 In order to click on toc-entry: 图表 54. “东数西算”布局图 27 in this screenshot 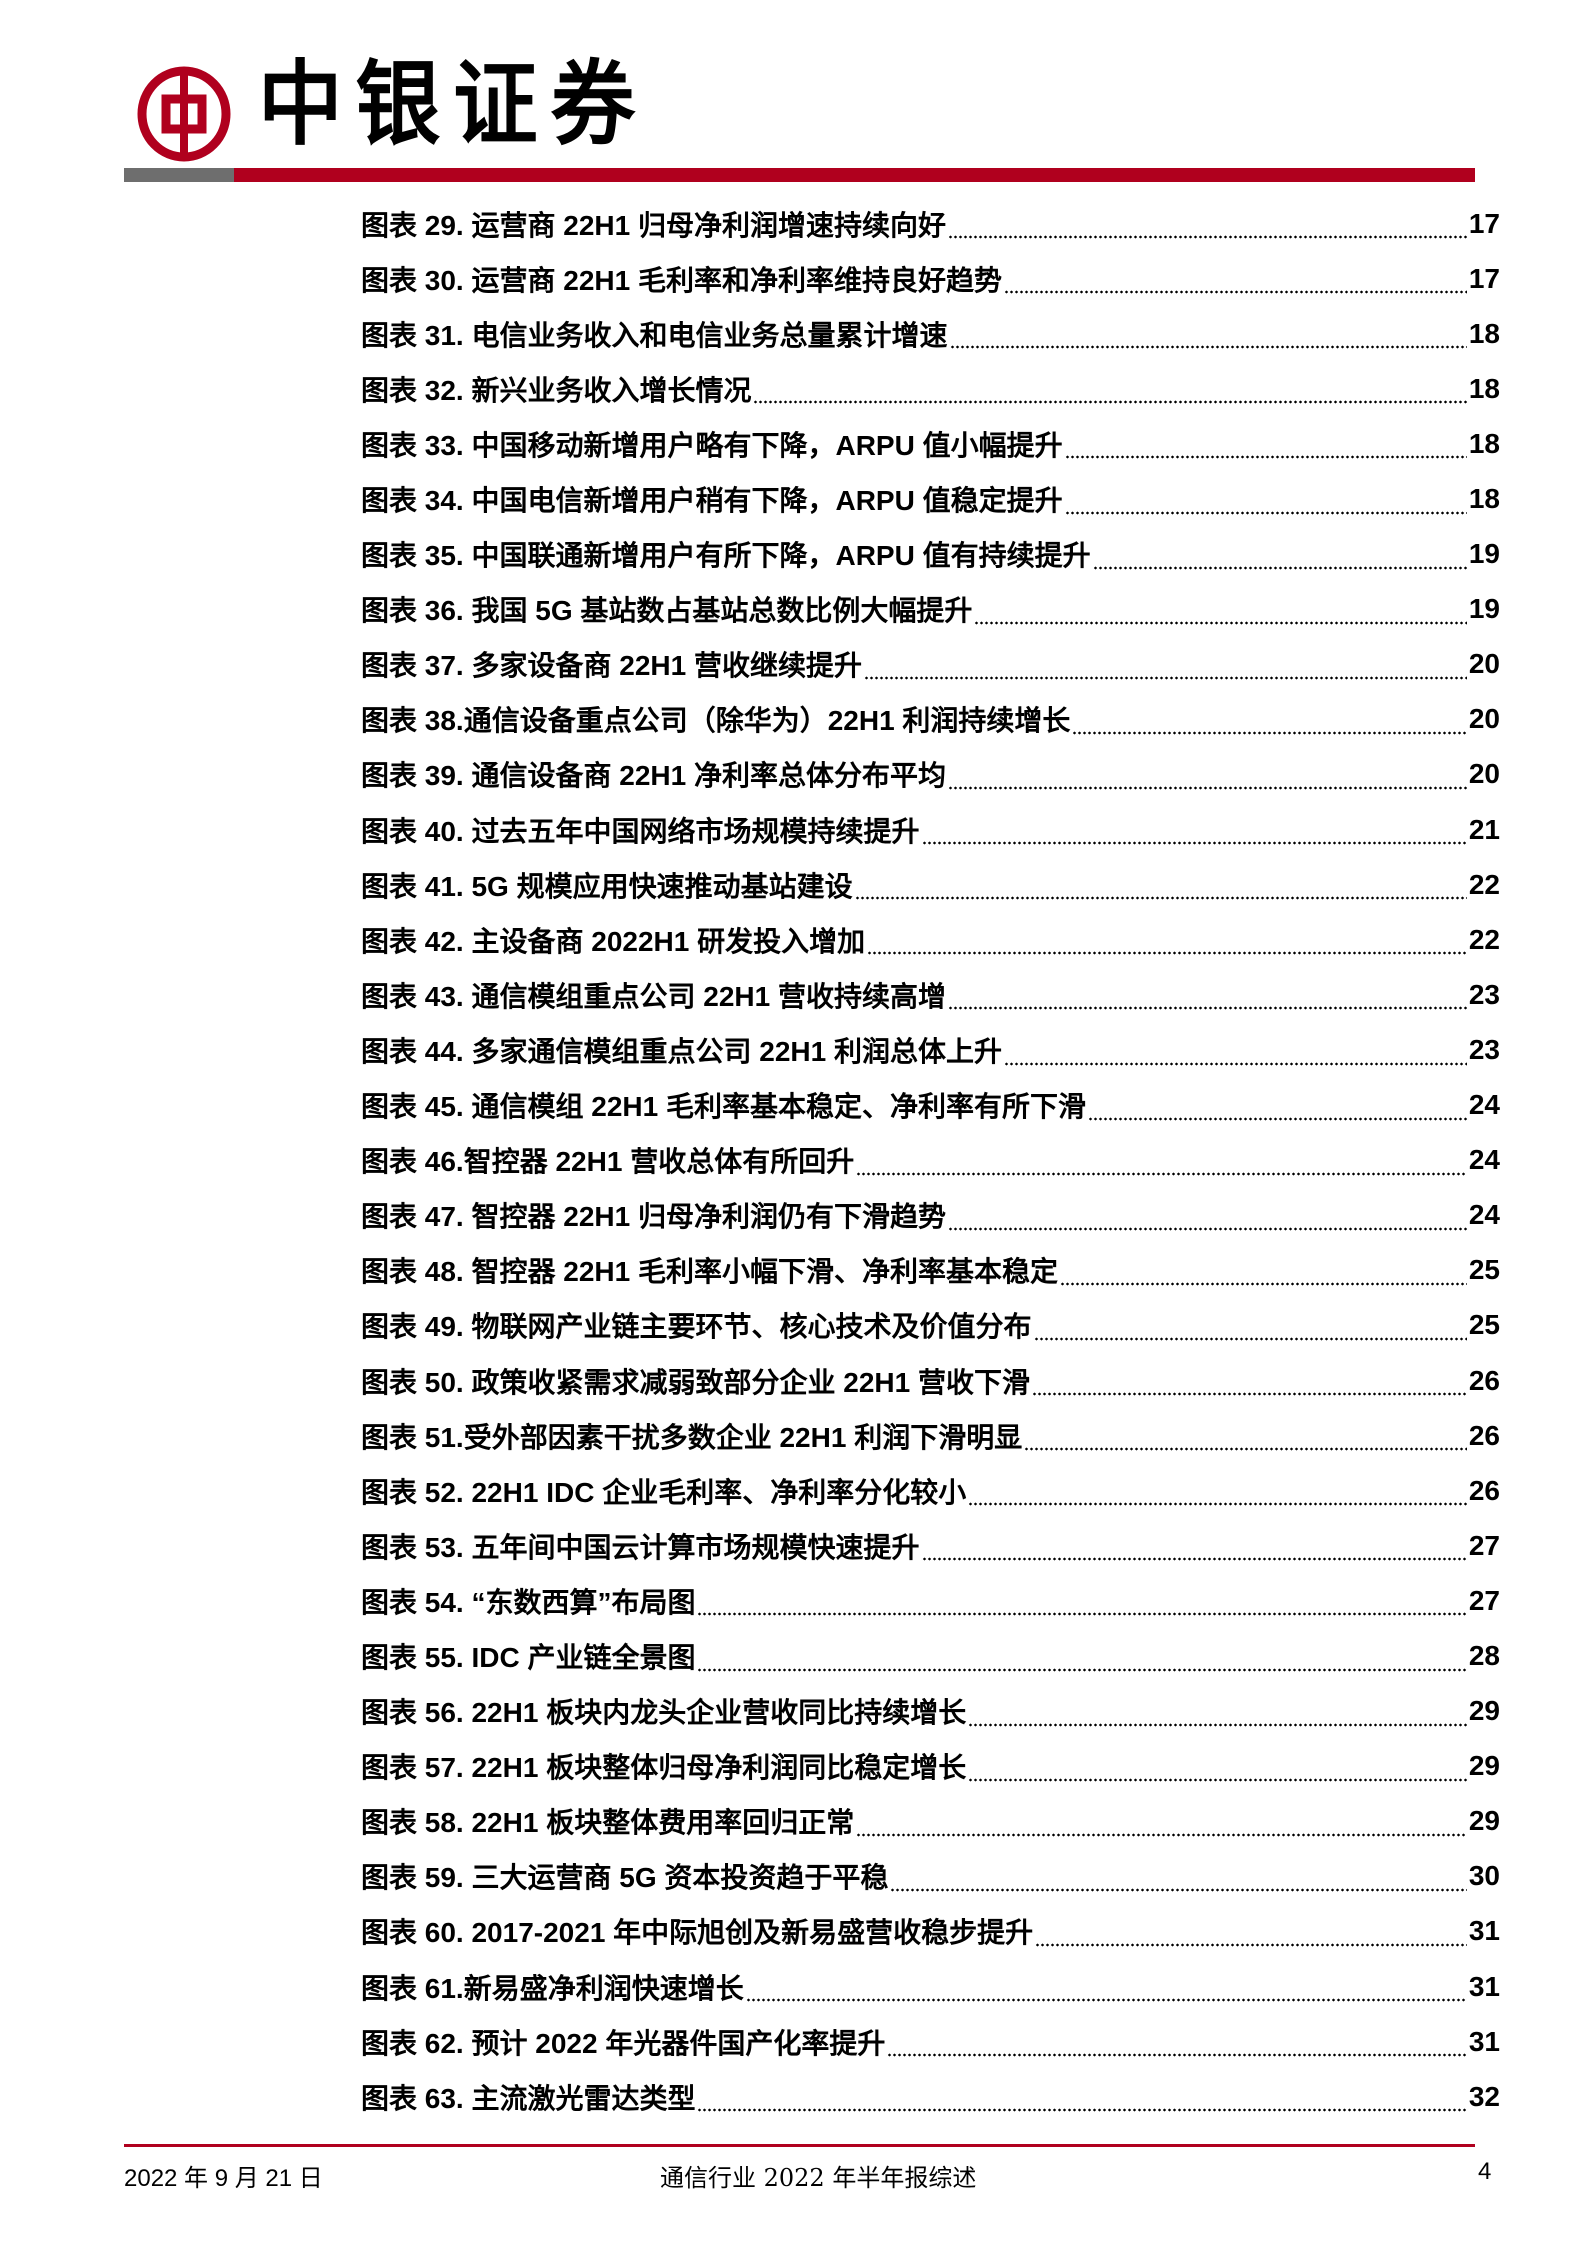, I will do `click(930, 1601)`.